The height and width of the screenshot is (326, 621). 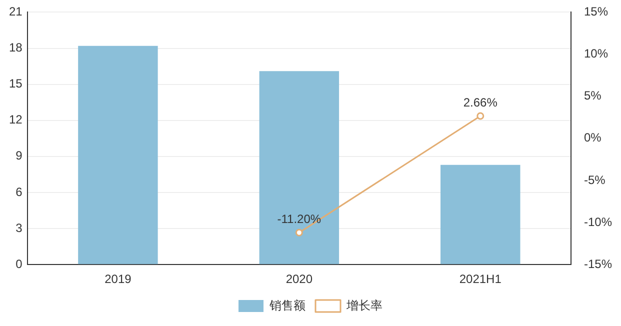 I want to click on y2-tick-label: -10%, so click(x=598, y=221).